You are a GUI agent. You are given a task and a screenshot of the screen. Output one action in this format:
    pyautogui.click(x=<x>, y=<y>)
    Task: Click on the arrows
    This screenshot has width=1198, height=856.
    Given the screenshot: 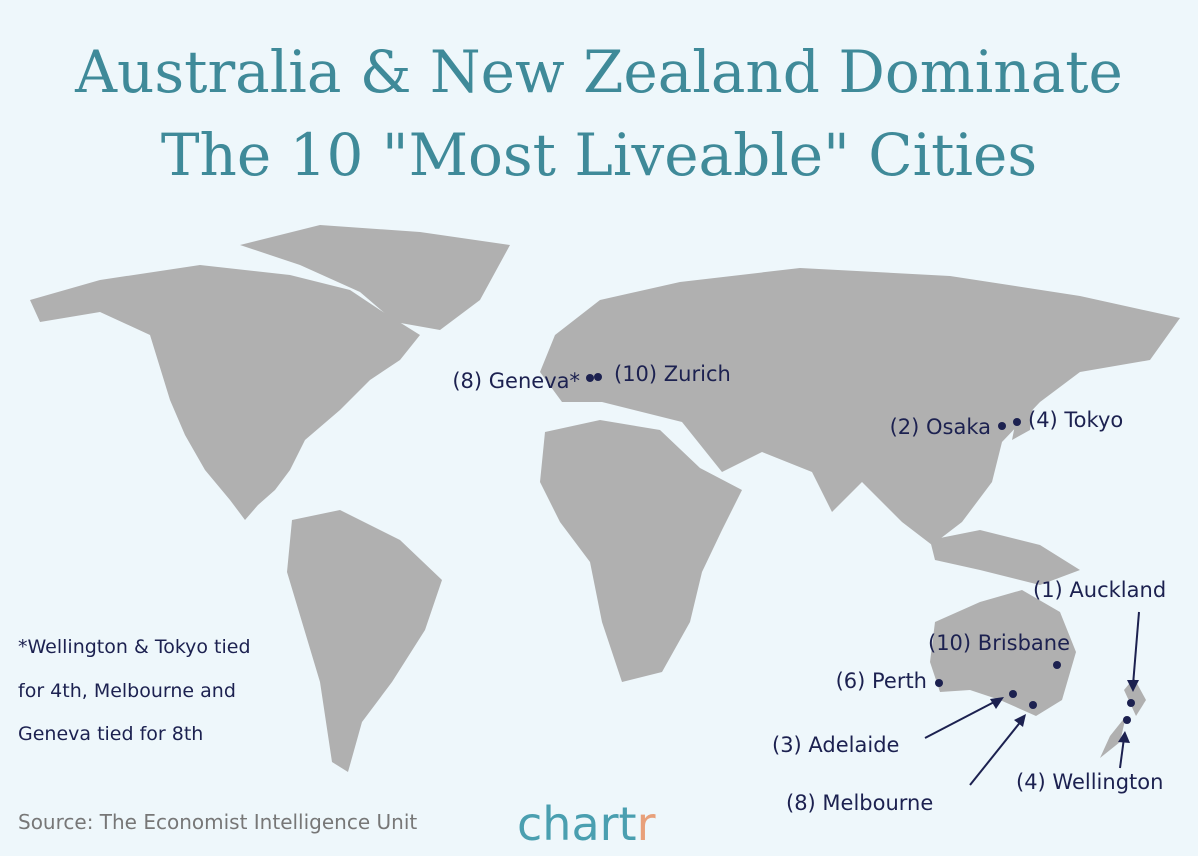 What is the action you would take?
    pyautogui.click(x=1032, y=698)
    